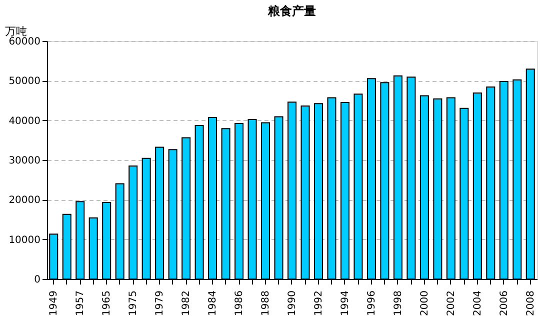  Describe the element at coordinates (107, 303) in the screenshot. I see `x-tick-label: 1965` at that location.